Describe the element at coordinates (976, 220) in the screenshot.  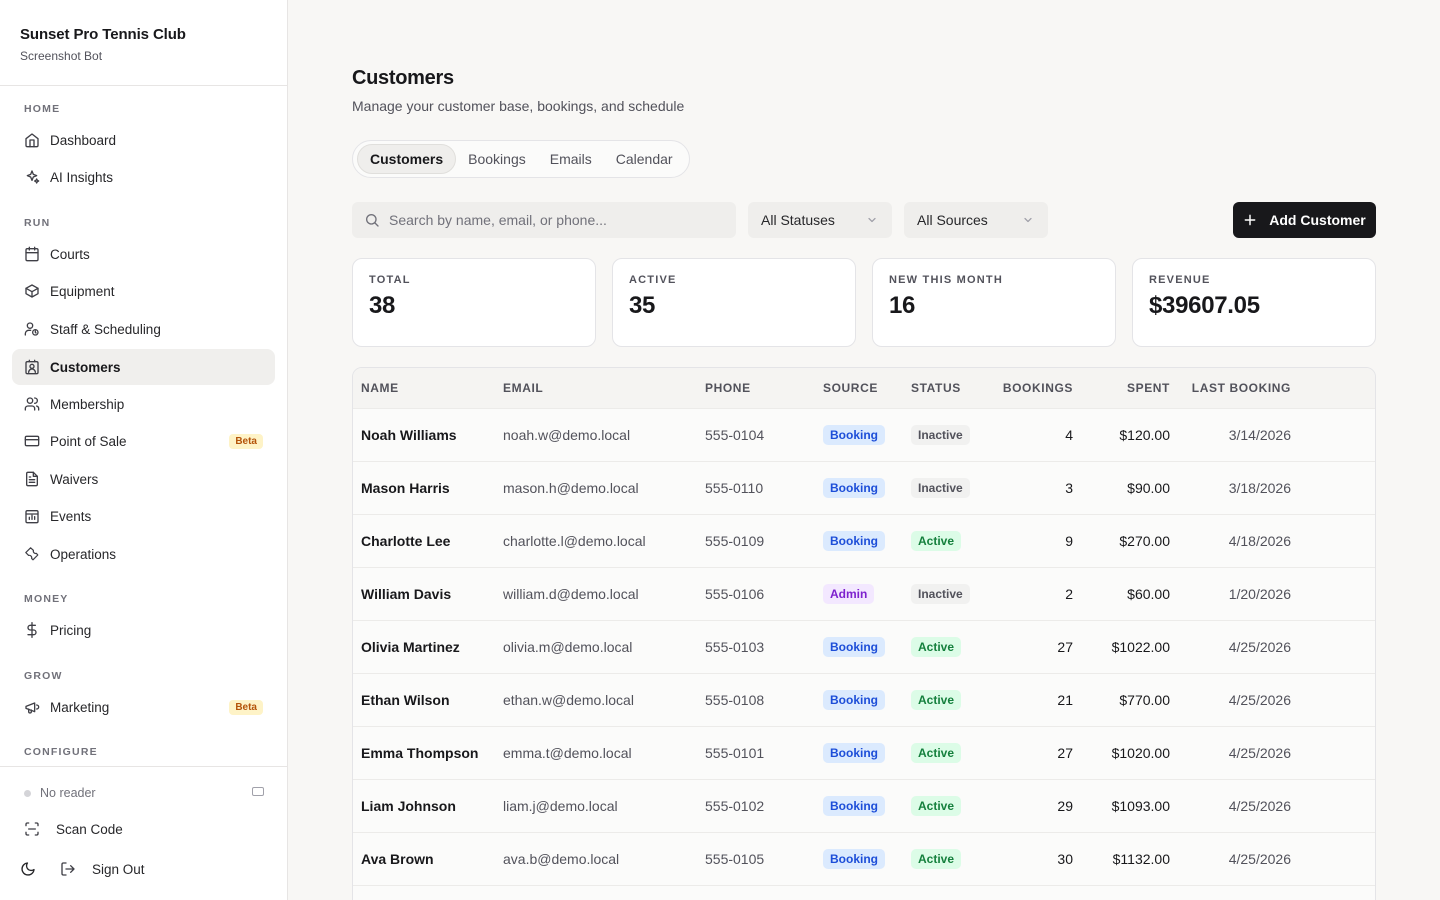
I see `source-filter-select: All Sources` at that location.